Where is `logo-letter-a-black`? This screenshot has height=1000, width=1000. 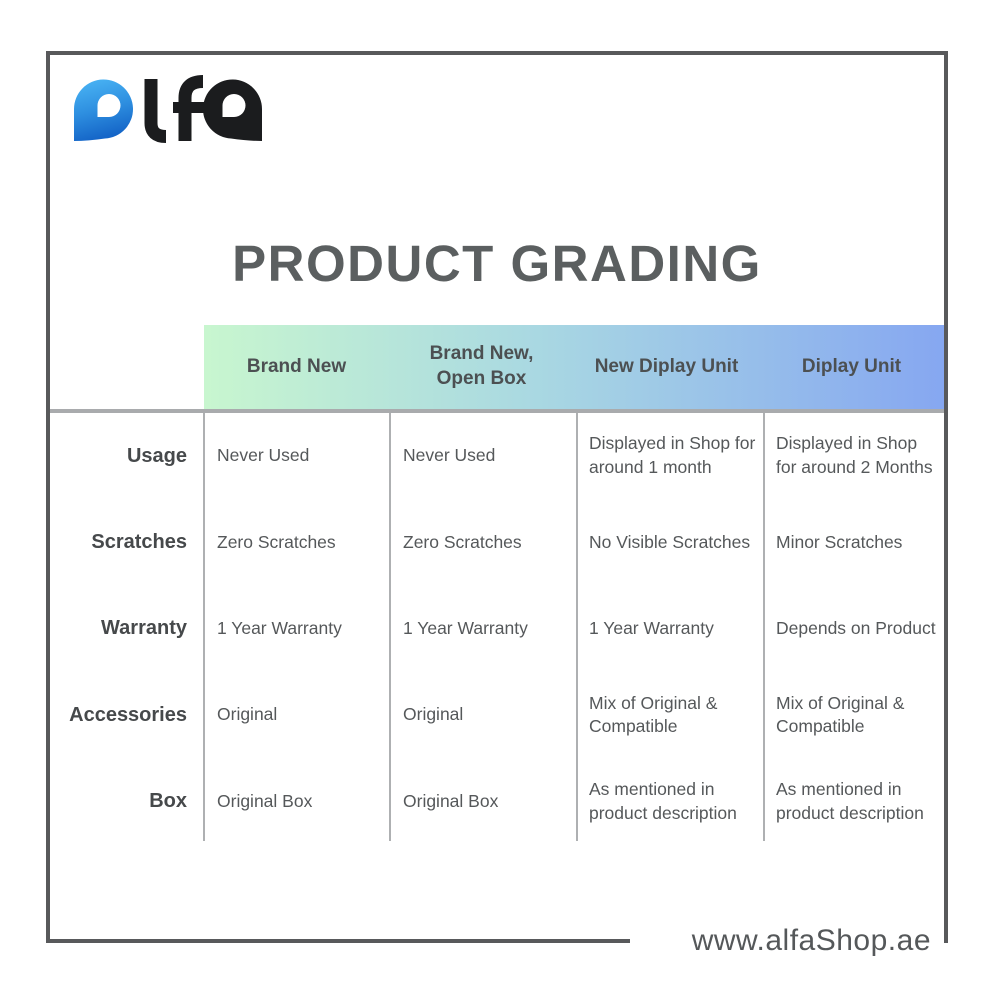 logo-letter-a-black is located at coordinates (232, 110).